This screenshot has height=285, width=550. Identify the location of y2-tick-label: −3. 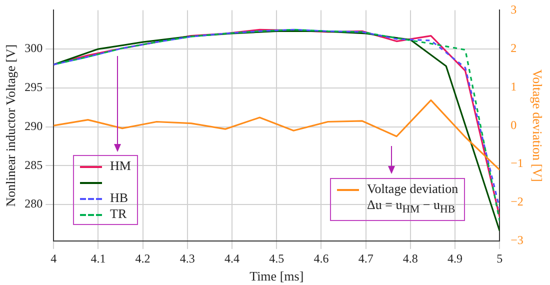
(517, 240).